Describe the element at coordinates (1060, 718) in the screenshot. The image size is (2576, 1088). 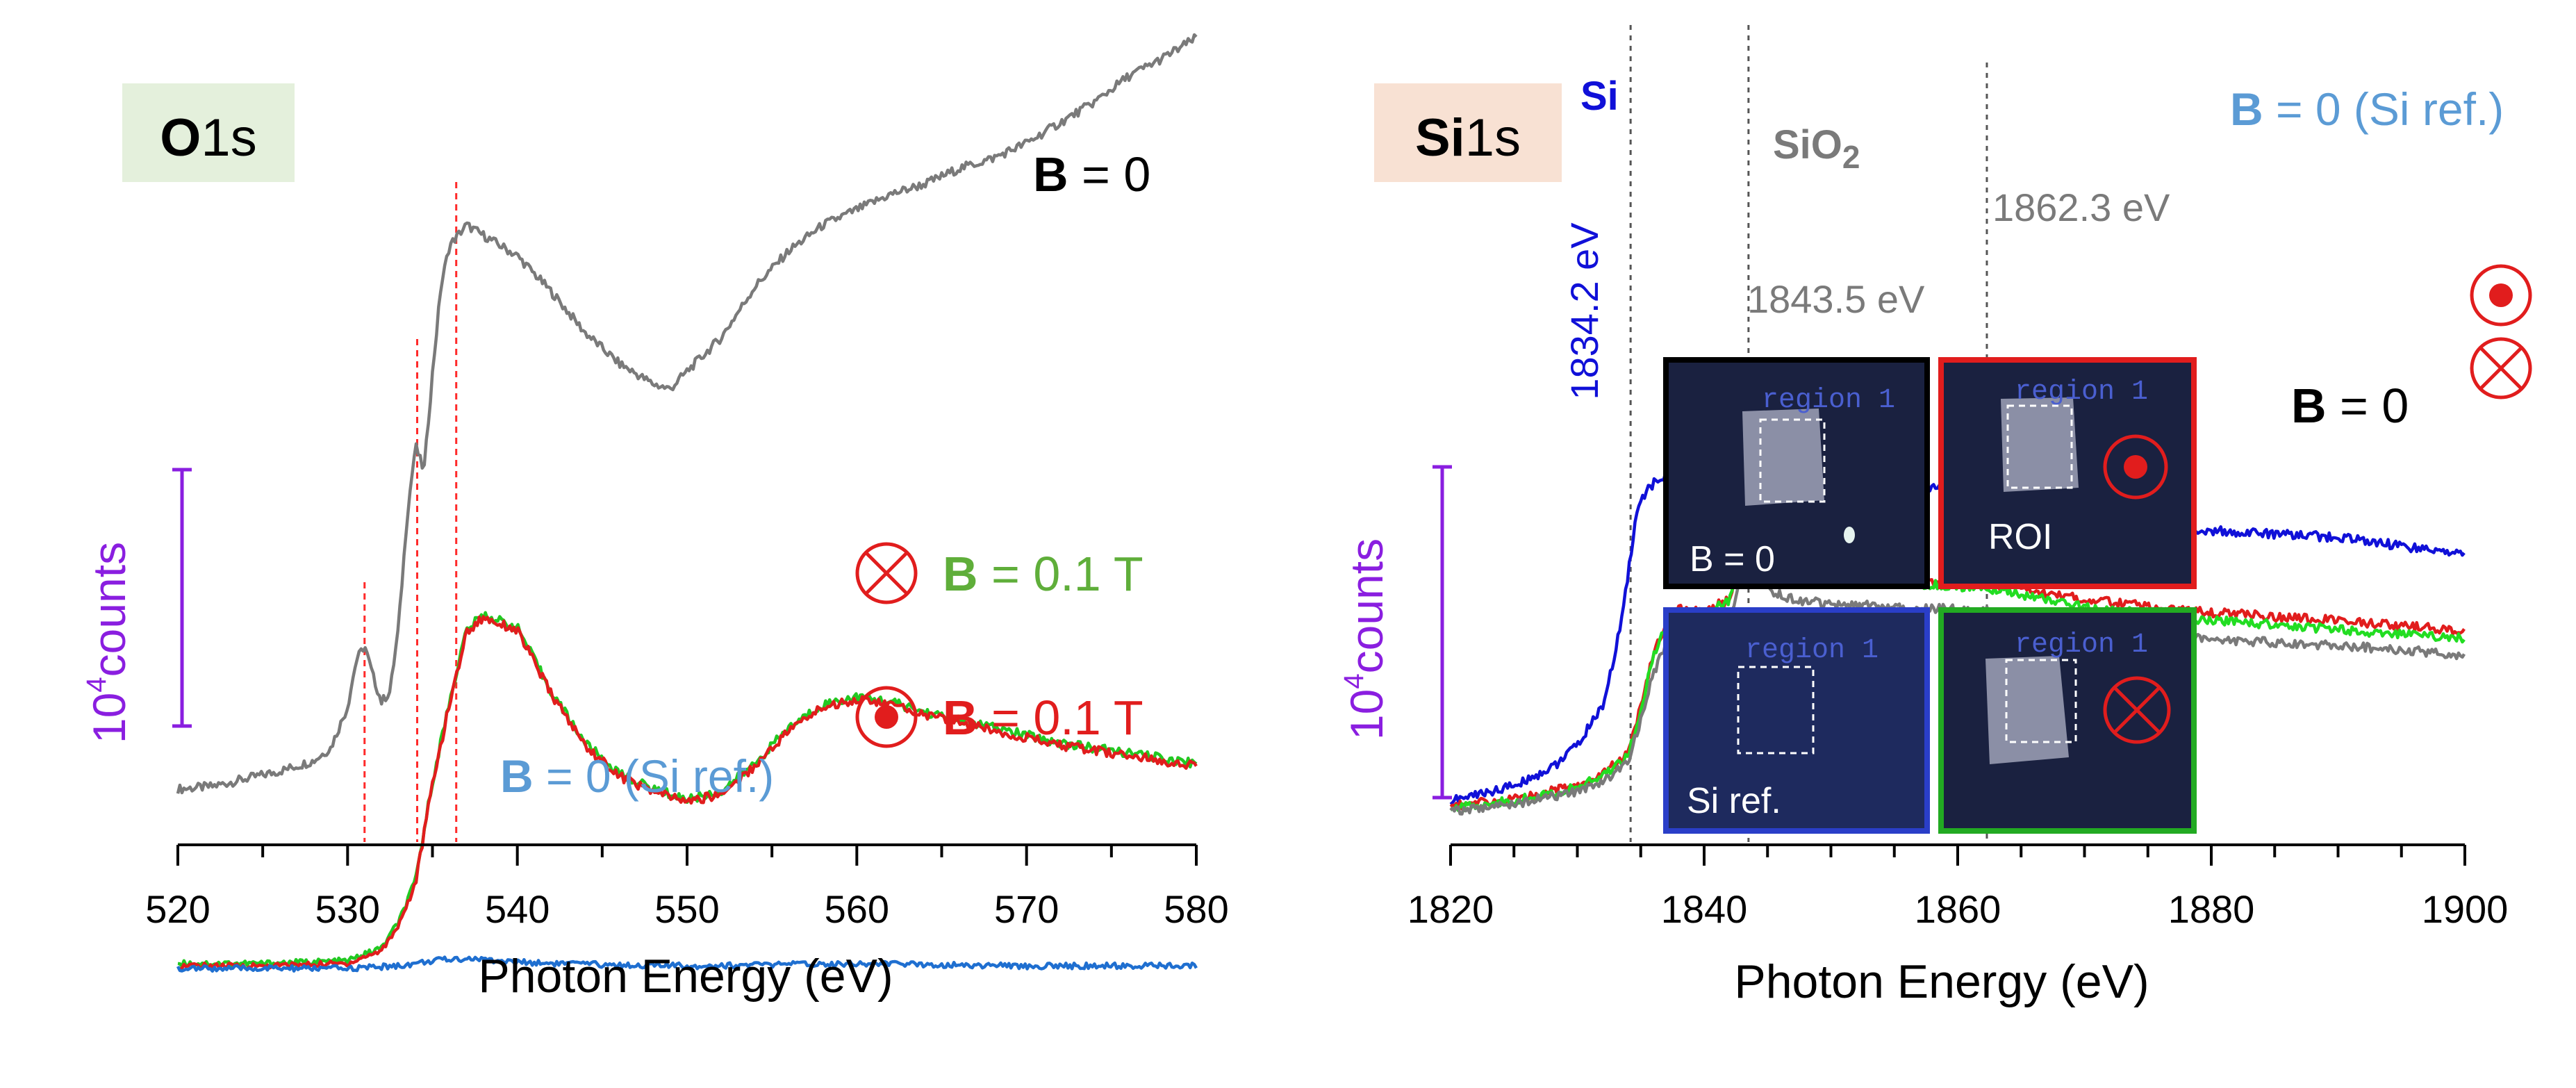
I see `o1s-annot-red-rest: = 0.1 T` at that location.